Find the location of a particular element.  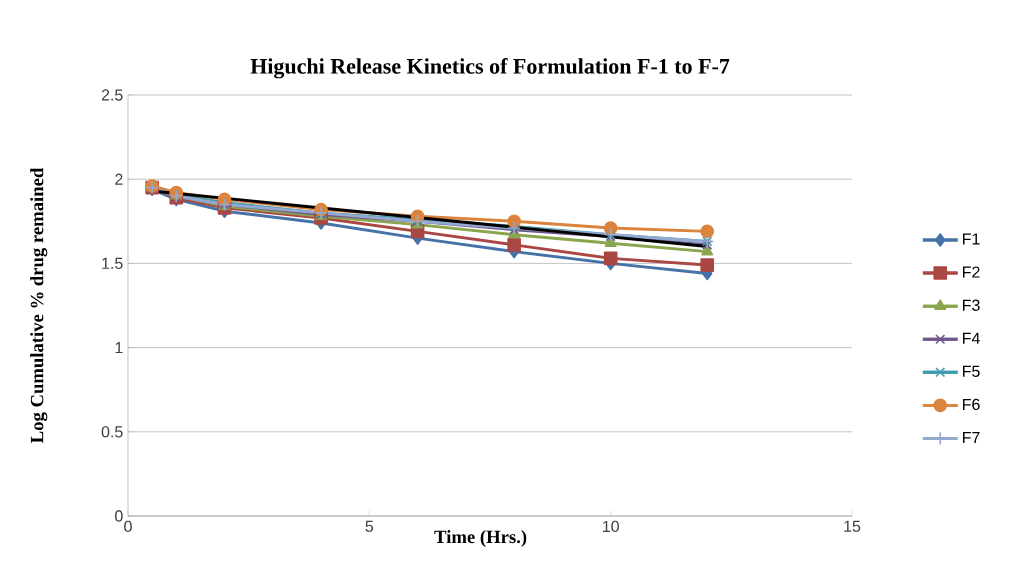

x-tick-label: 15 is located at coordinates (852, 526).